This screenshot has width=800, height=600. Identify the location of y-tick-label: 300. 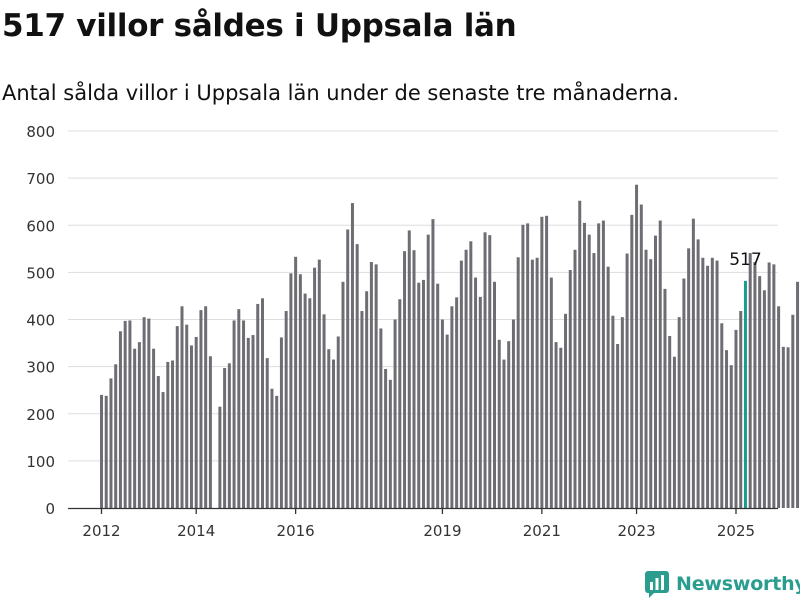
(40, 368).